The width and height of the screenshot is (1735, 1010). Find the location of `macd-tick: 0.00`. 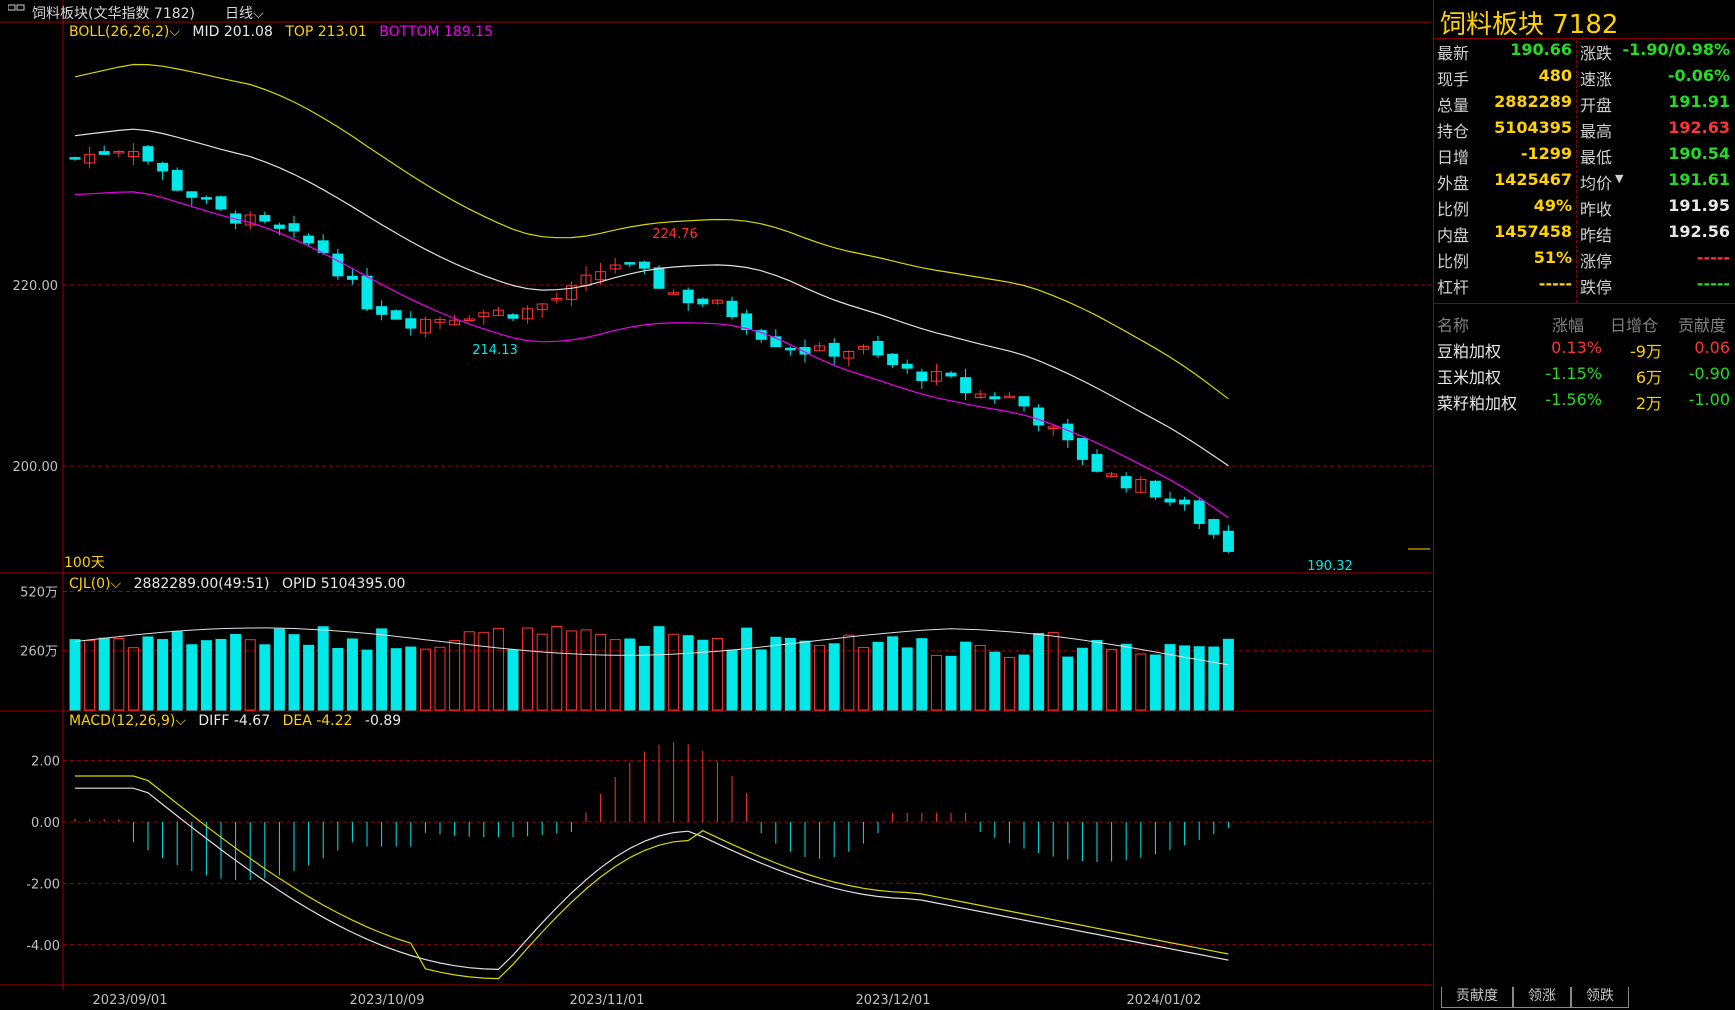

macd-tick: 0.00 is located at coordinates (45, 823).